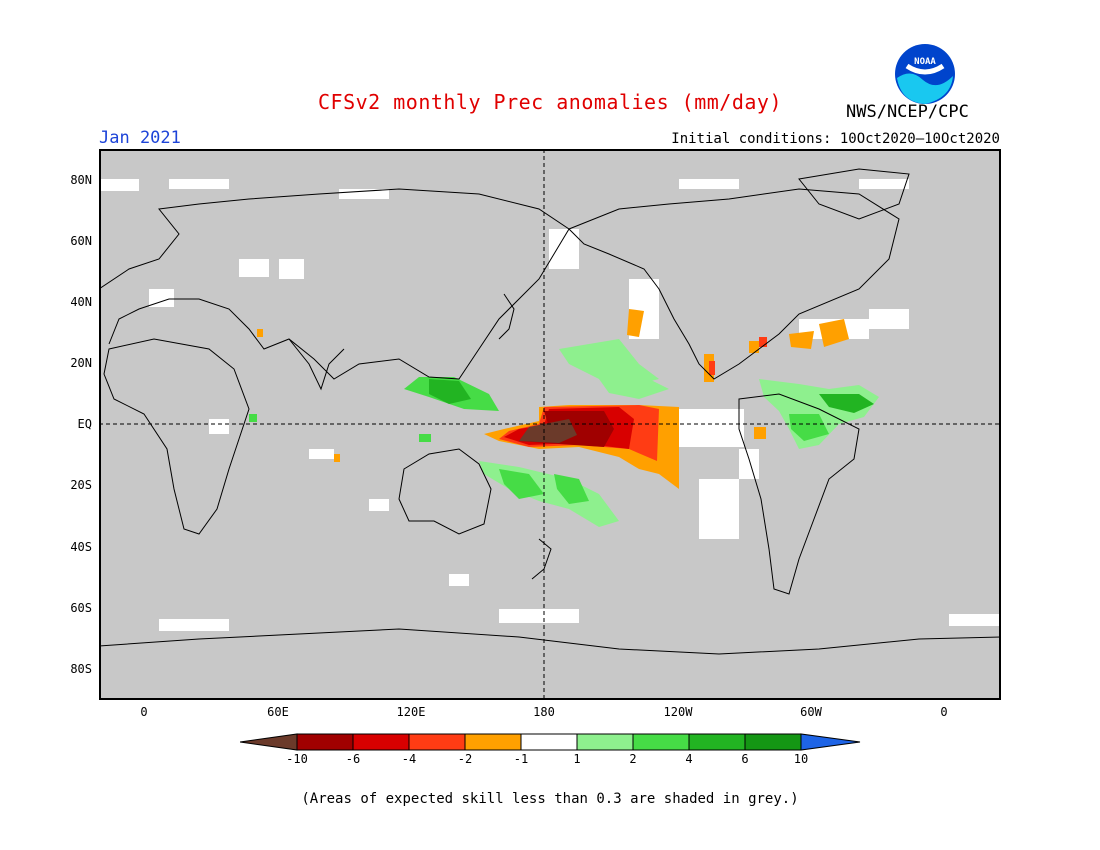  I want to click on lat-label-eq: EQ, so click(84, 424).